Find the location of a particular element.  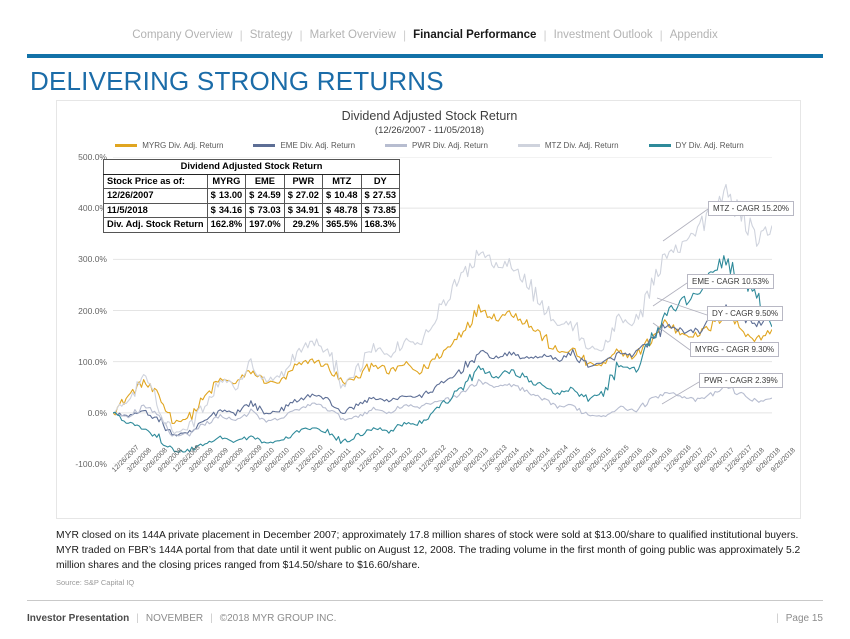

legend-swatch-pwr is located at coordinates (396, 145).